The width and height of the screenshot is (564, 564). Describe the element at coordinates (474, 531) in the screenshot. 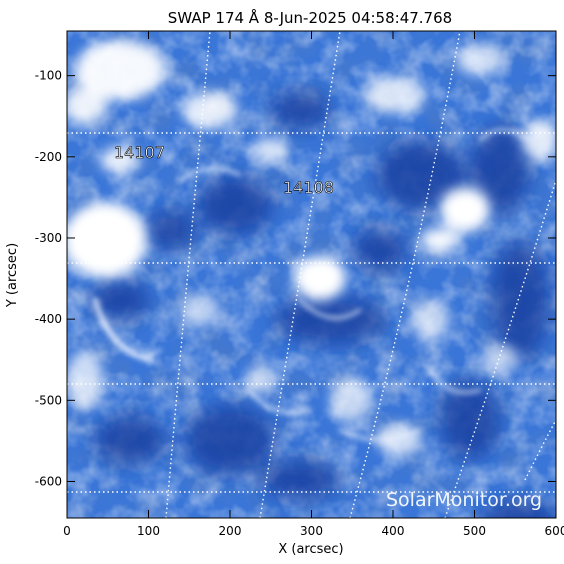

I see `x-tick-label: 500` at that location.